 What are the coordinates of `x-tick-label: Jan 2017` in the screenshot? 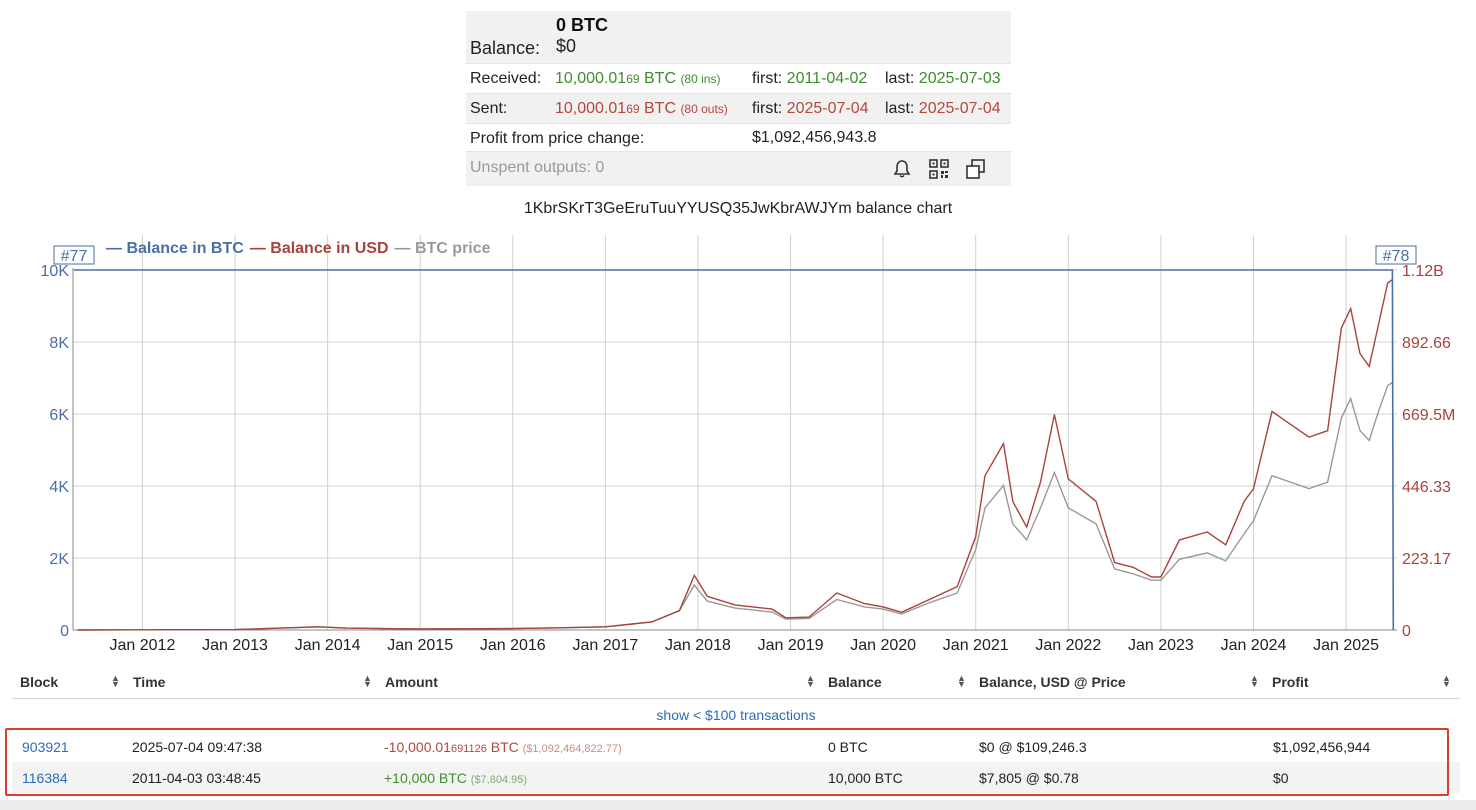 It's located at (605, 645).